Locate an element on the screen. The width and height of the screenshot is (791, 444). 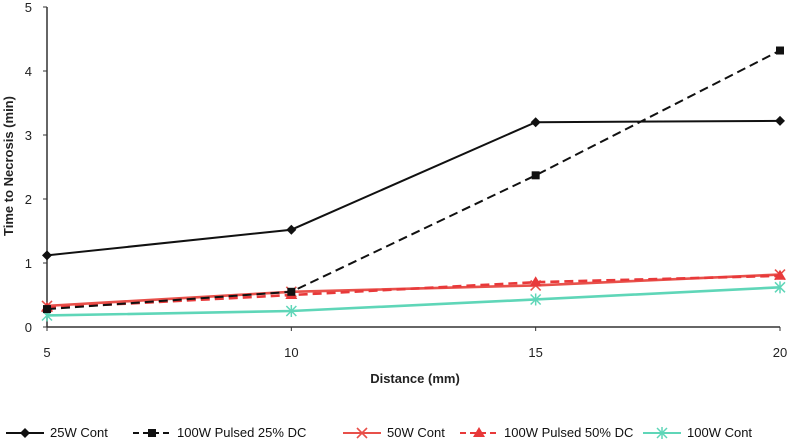
legend-item: 100W Cont is located at coordinates (697, 432).